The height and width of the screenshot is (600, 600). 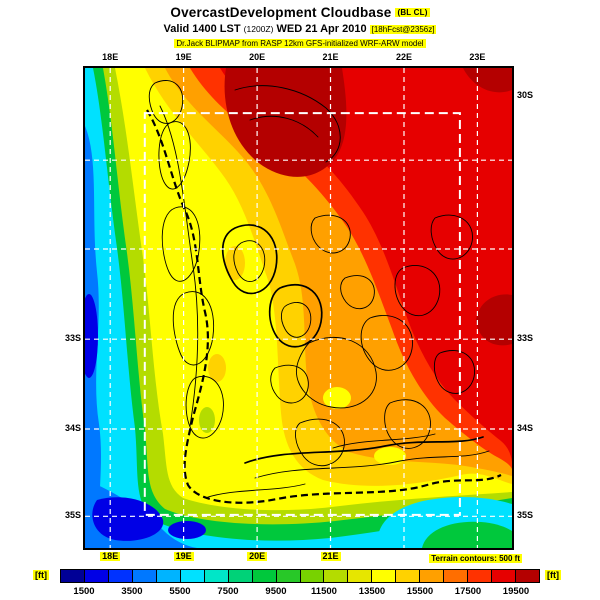 I want to click on colorbar-unit-left: [ft], so click(x=41, y=575).